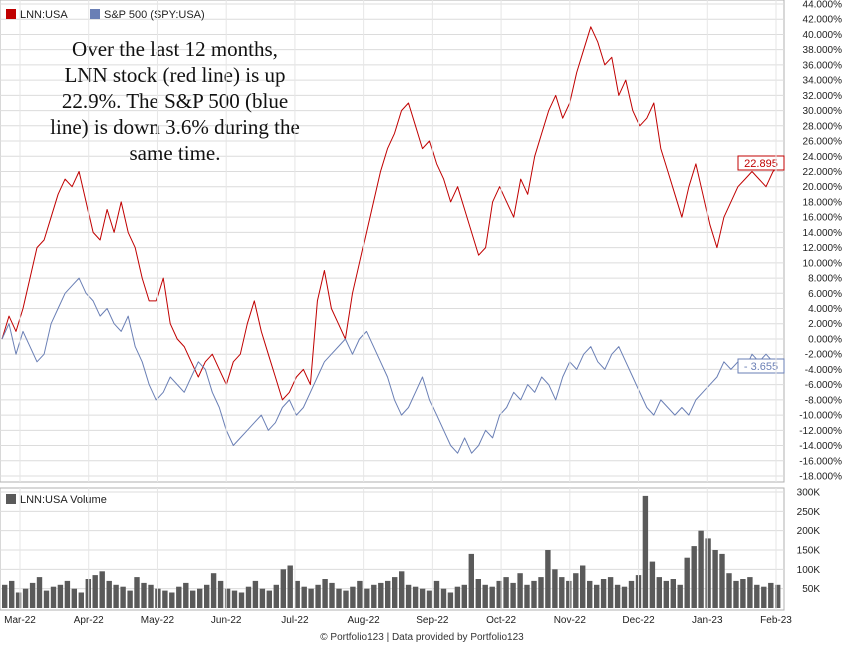 The width and height of the screenshot is (845, 650). Describe the element at coordinates (823, 50) in the screenshot. I see `price-y-tick: 38.000%` at that location.